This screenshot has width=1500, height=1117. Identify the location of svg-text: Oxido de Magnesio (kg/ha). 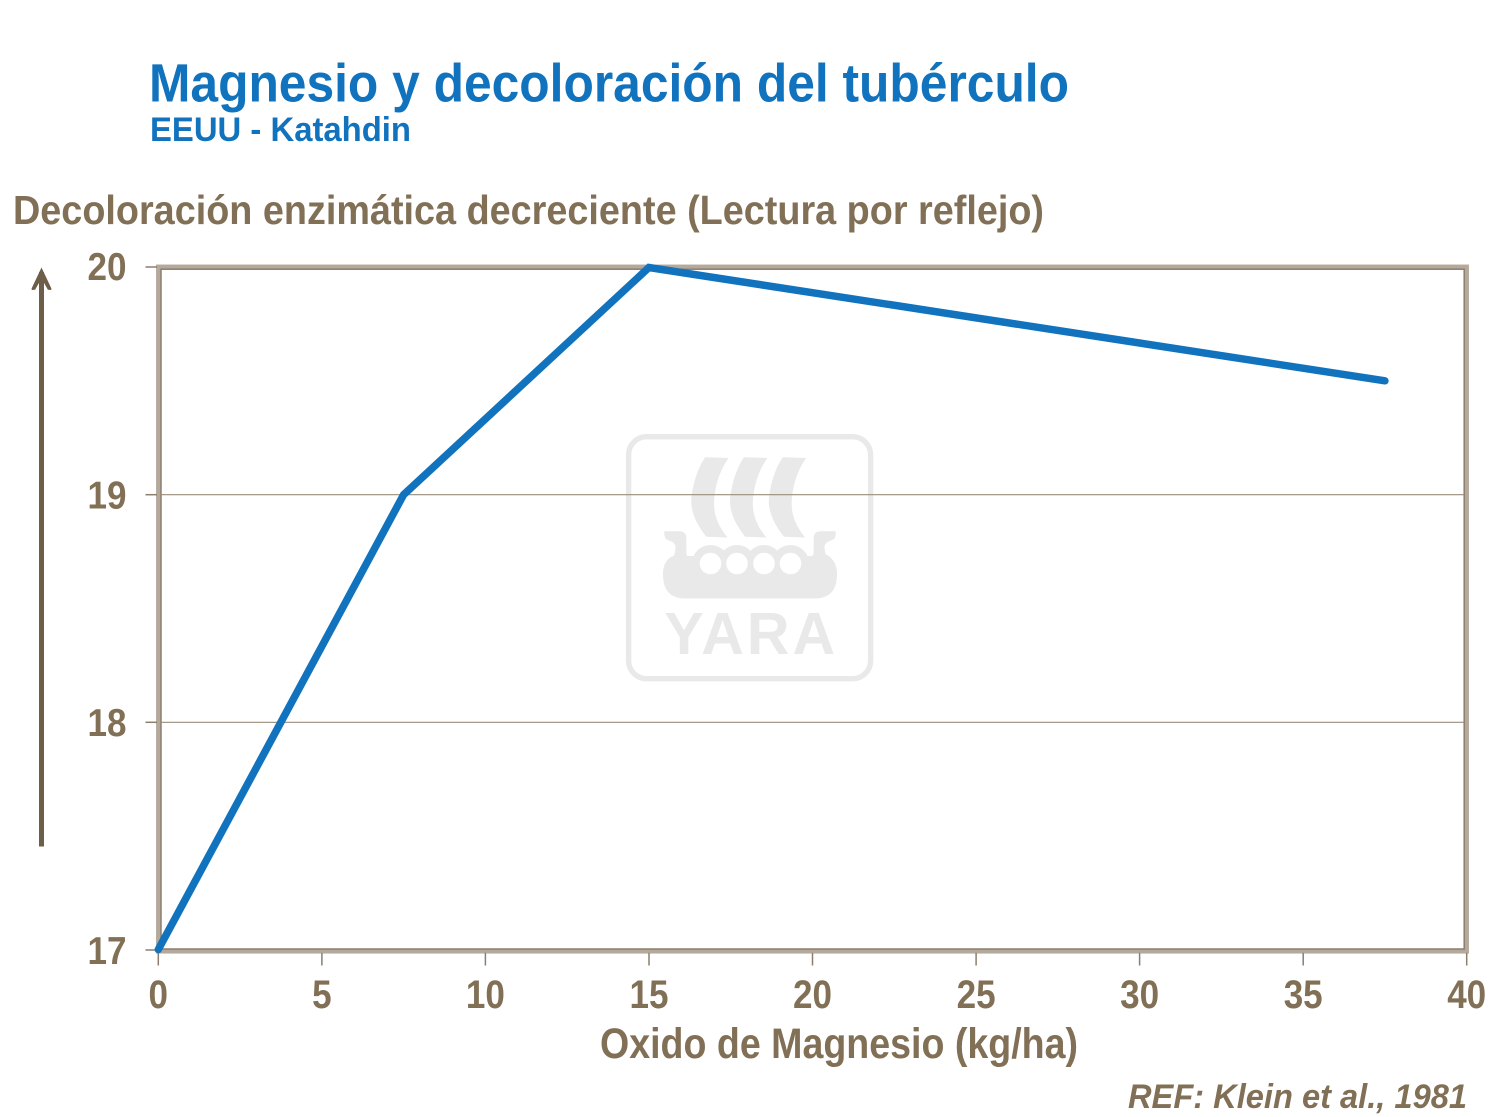
(839, 1044).